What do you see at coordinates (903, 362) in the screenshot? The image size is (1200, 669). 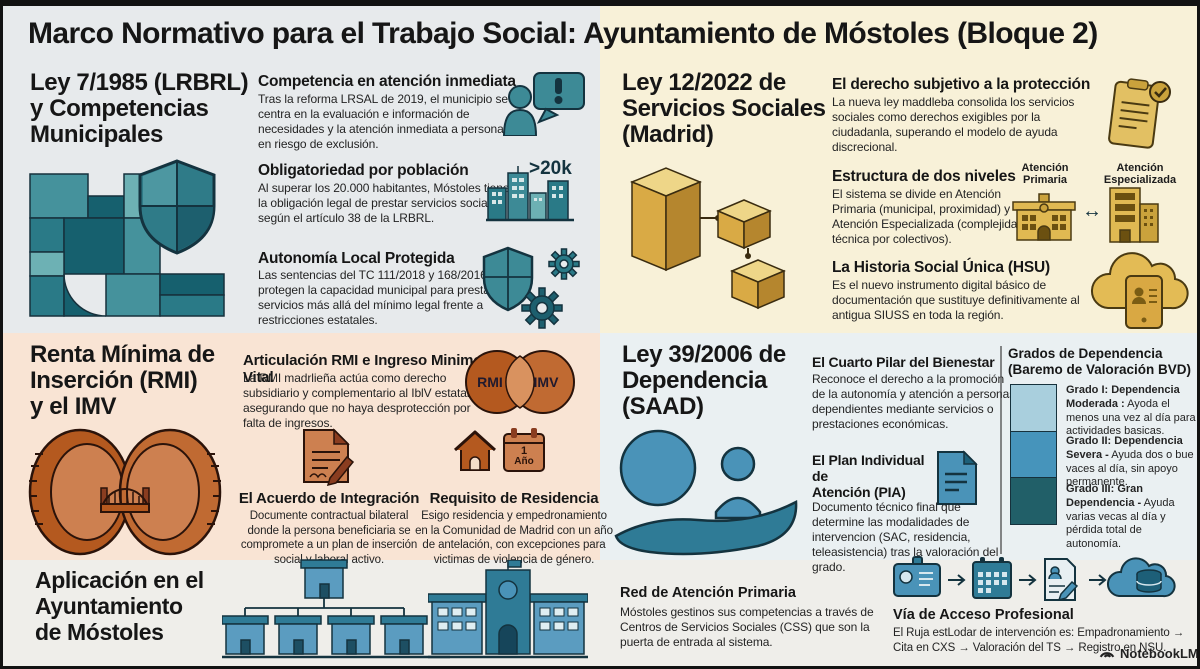 I see `q4-item1-heading: El Cuarto Pilar del Bienestar` at bounding box center [903, 362].